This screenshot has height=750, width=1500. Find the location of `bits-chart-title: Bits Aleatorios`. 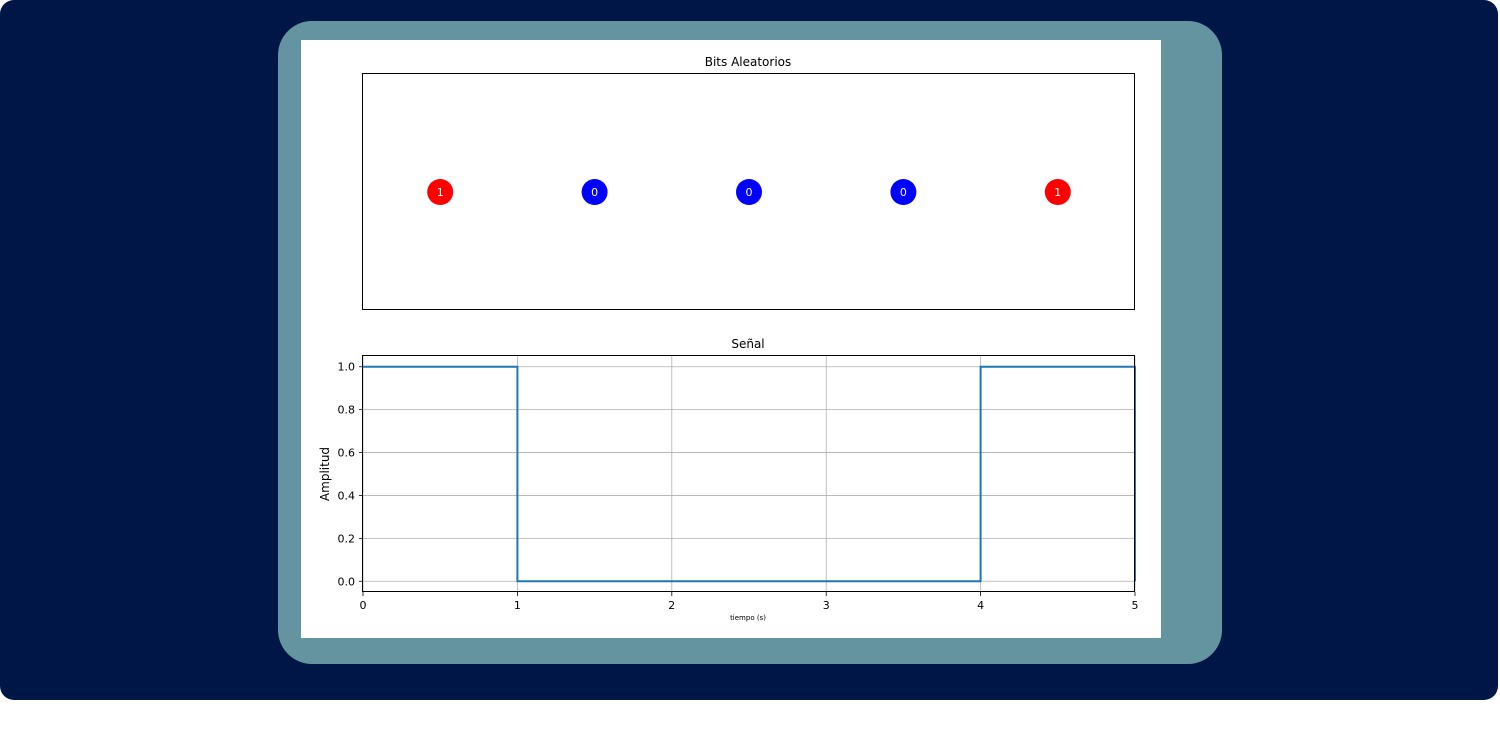

bits-chart-title: Bits Aleatorios is located at coordinates (748, 62).